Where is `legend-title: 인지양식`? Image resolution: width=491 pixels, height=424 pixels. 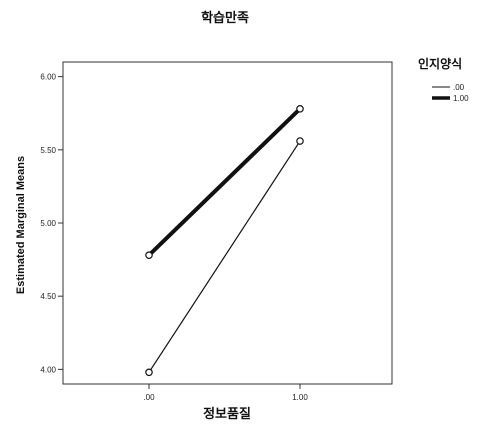 legend-title: 인지양식 is located at coordinates (440, 63).